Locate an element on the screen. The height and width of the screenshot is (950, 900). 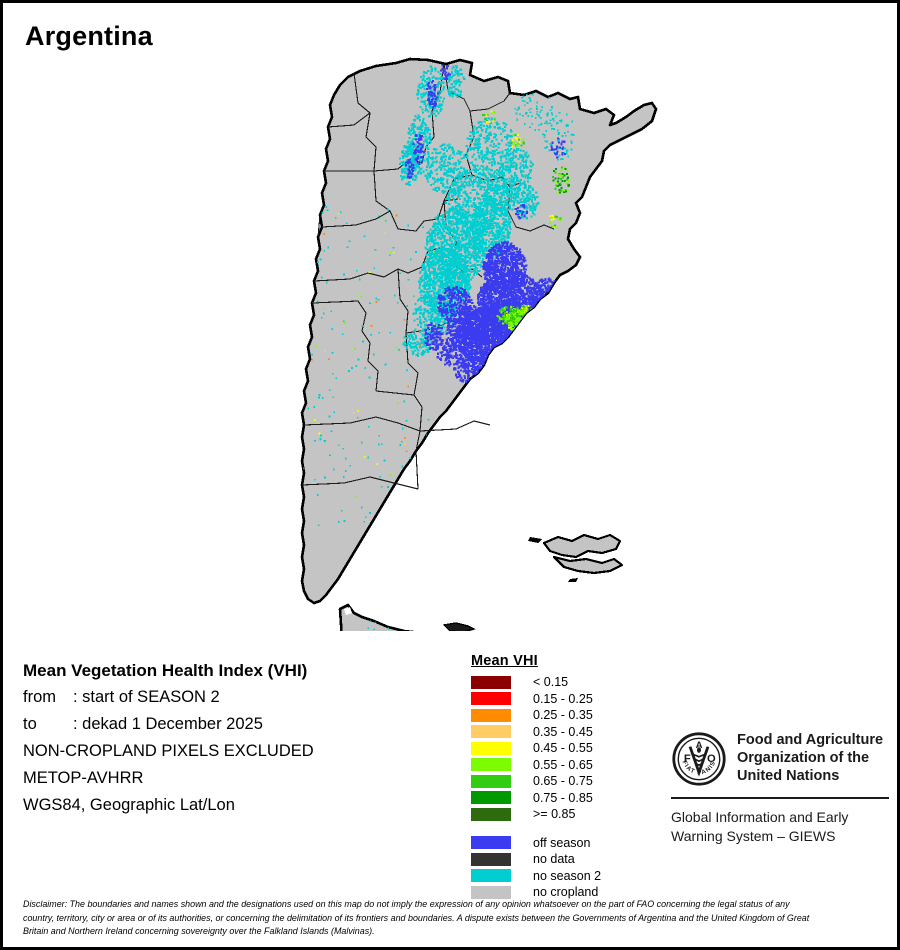
legend-special-row: no cropland is located at coordinates (561, 892).